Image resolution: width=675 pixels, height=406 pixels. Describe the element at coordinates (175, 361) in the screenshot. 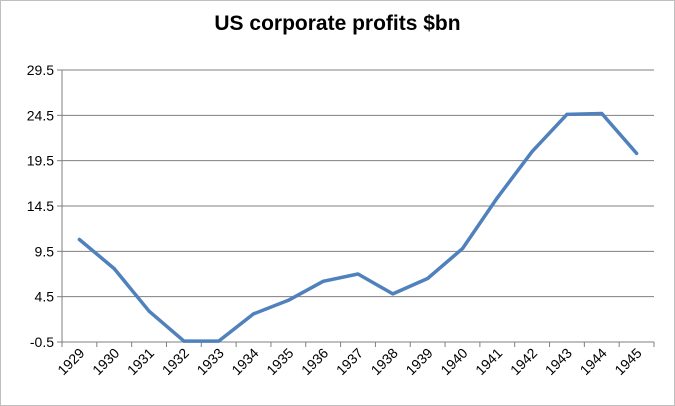

I see `x-tick-label: 1932` at that location.